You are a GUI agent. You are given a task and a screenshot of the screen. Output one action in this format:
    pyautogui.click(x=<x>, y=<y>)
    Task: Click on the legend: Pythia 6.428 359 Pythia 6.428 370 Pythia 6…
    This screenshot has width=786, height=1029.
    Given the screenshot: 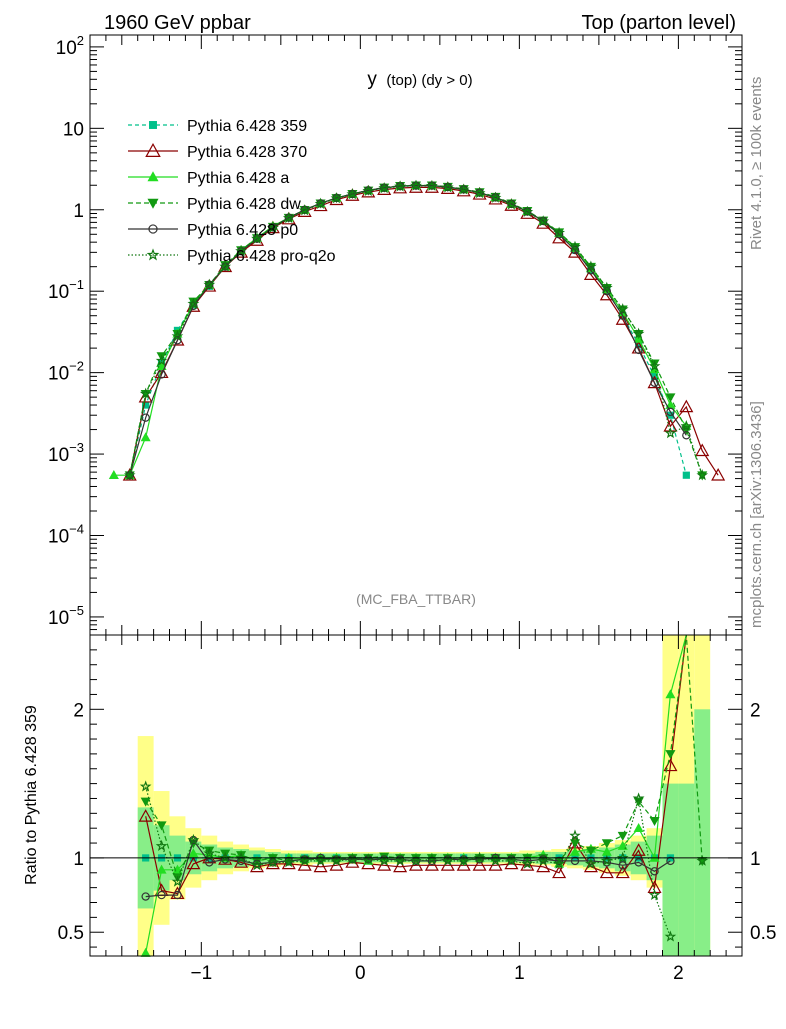 What is the action you would take?
    pyautogui.click(x=232, y=191)
    